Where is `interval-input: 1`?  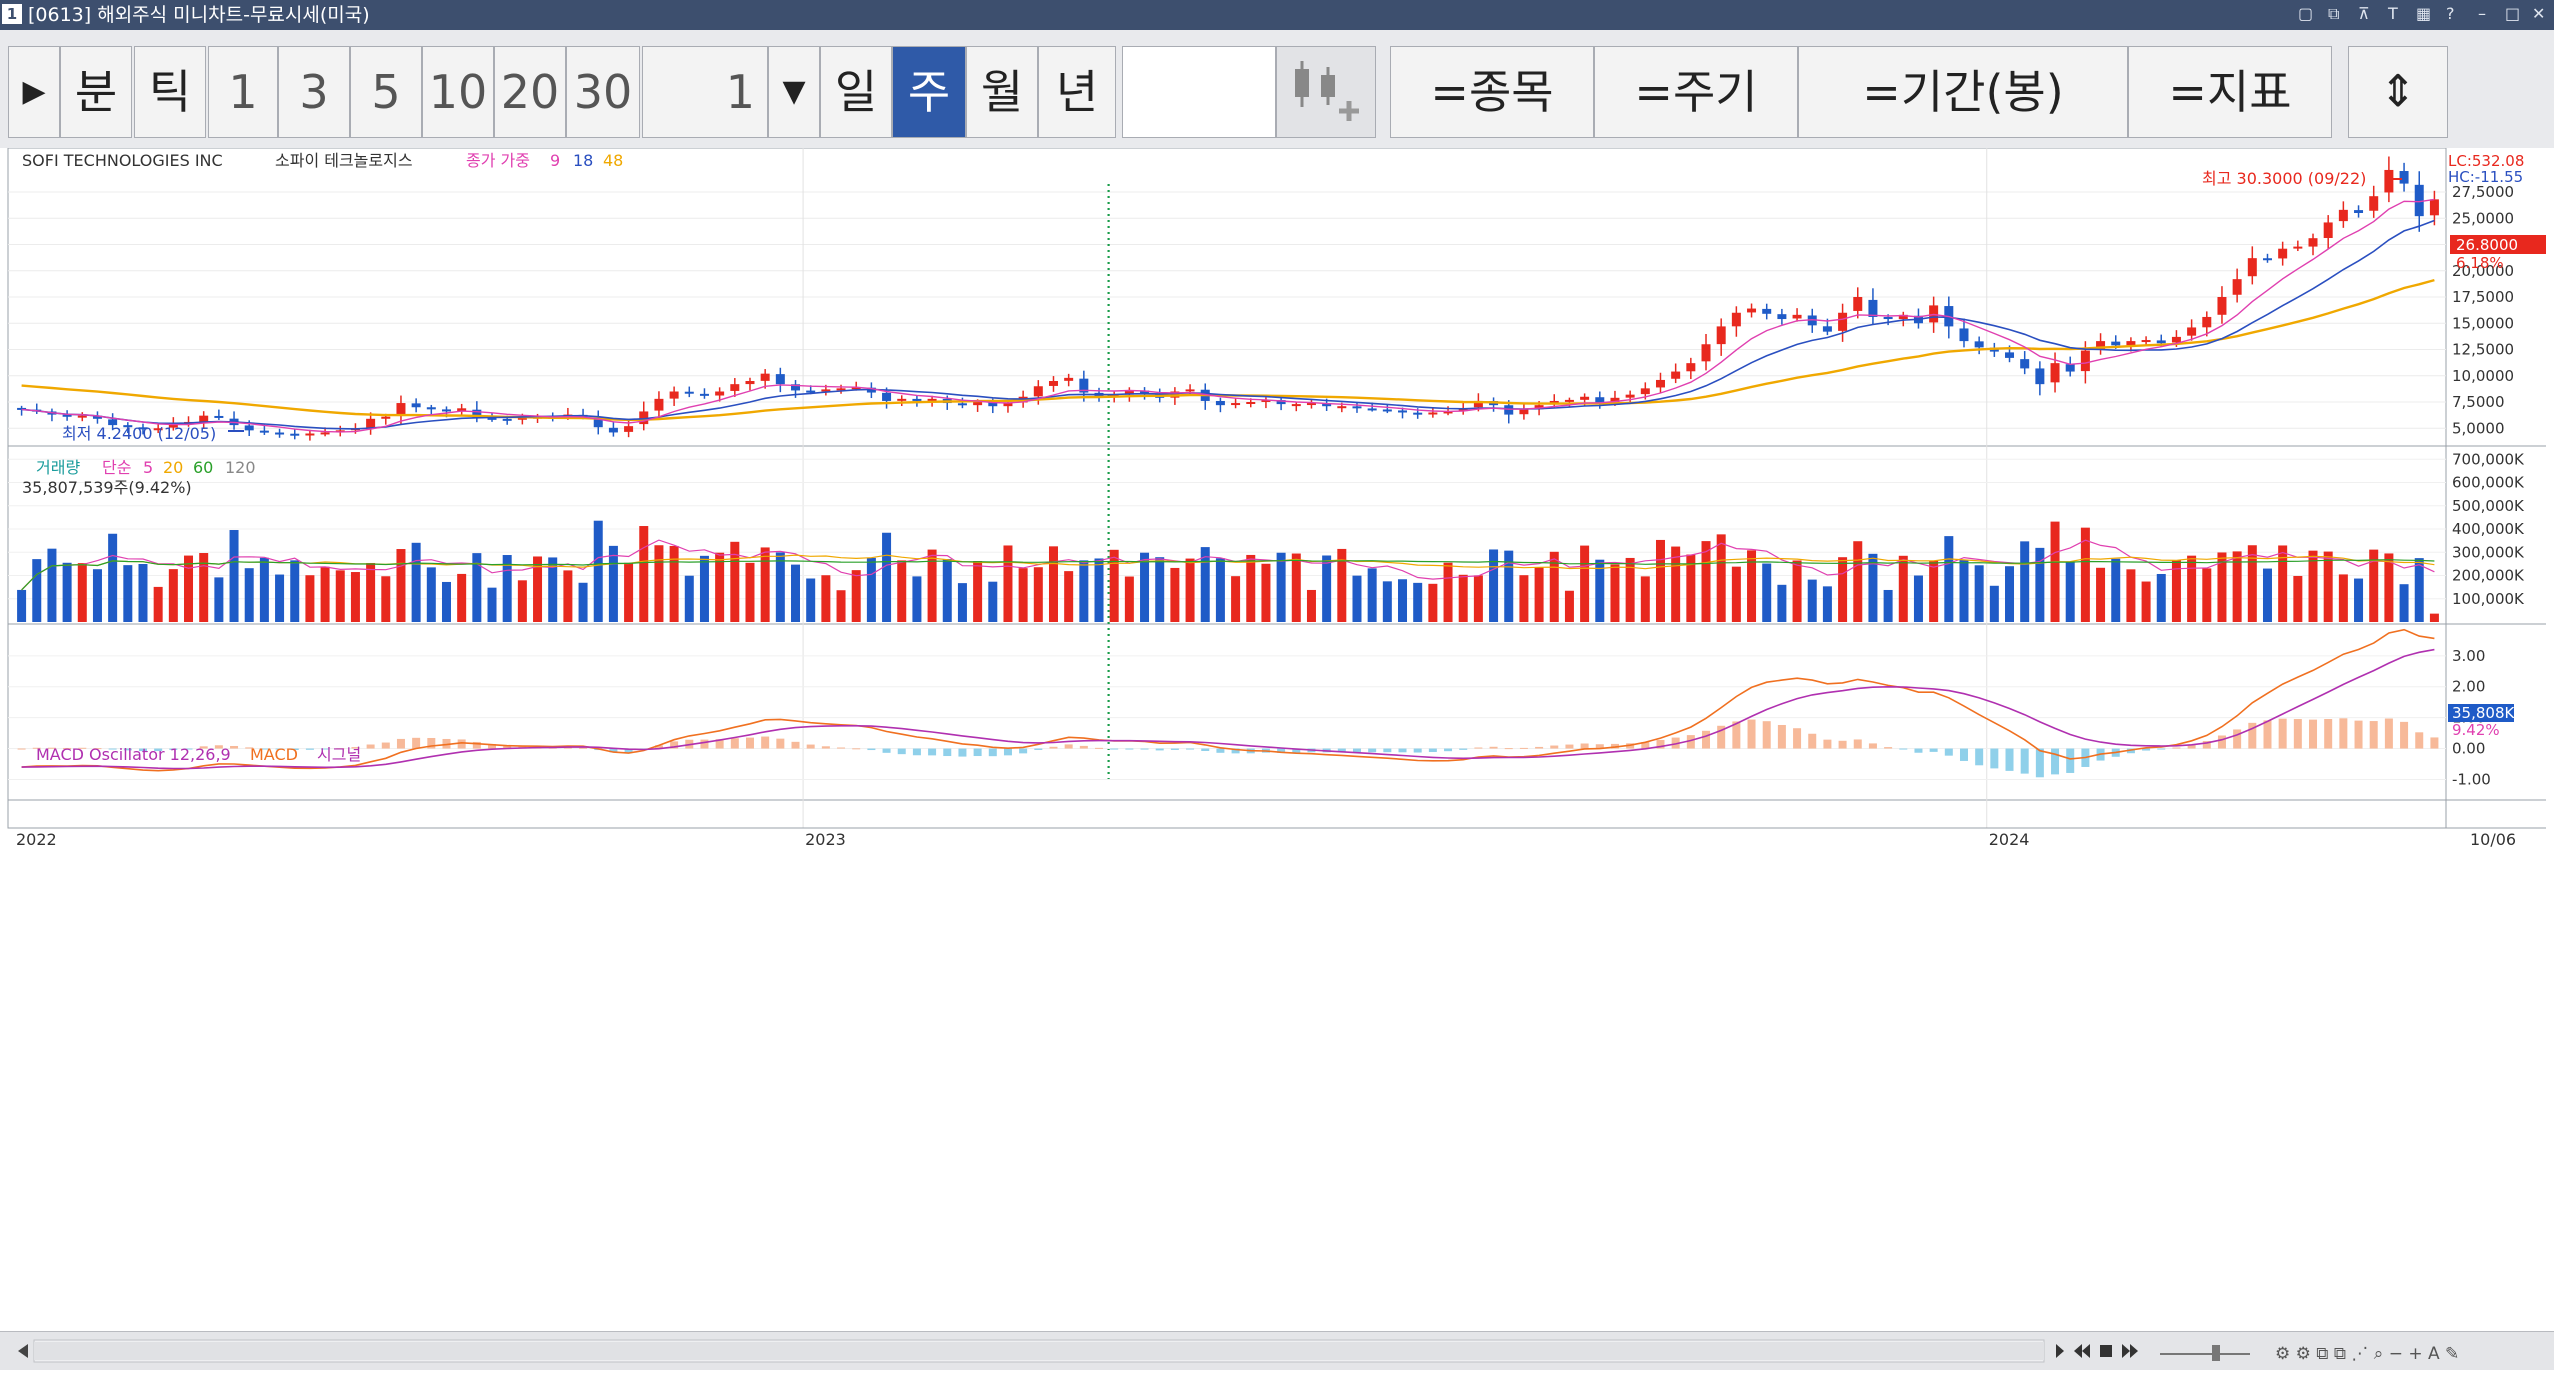
interval-input: 1 is located at coordinates (705, 92).